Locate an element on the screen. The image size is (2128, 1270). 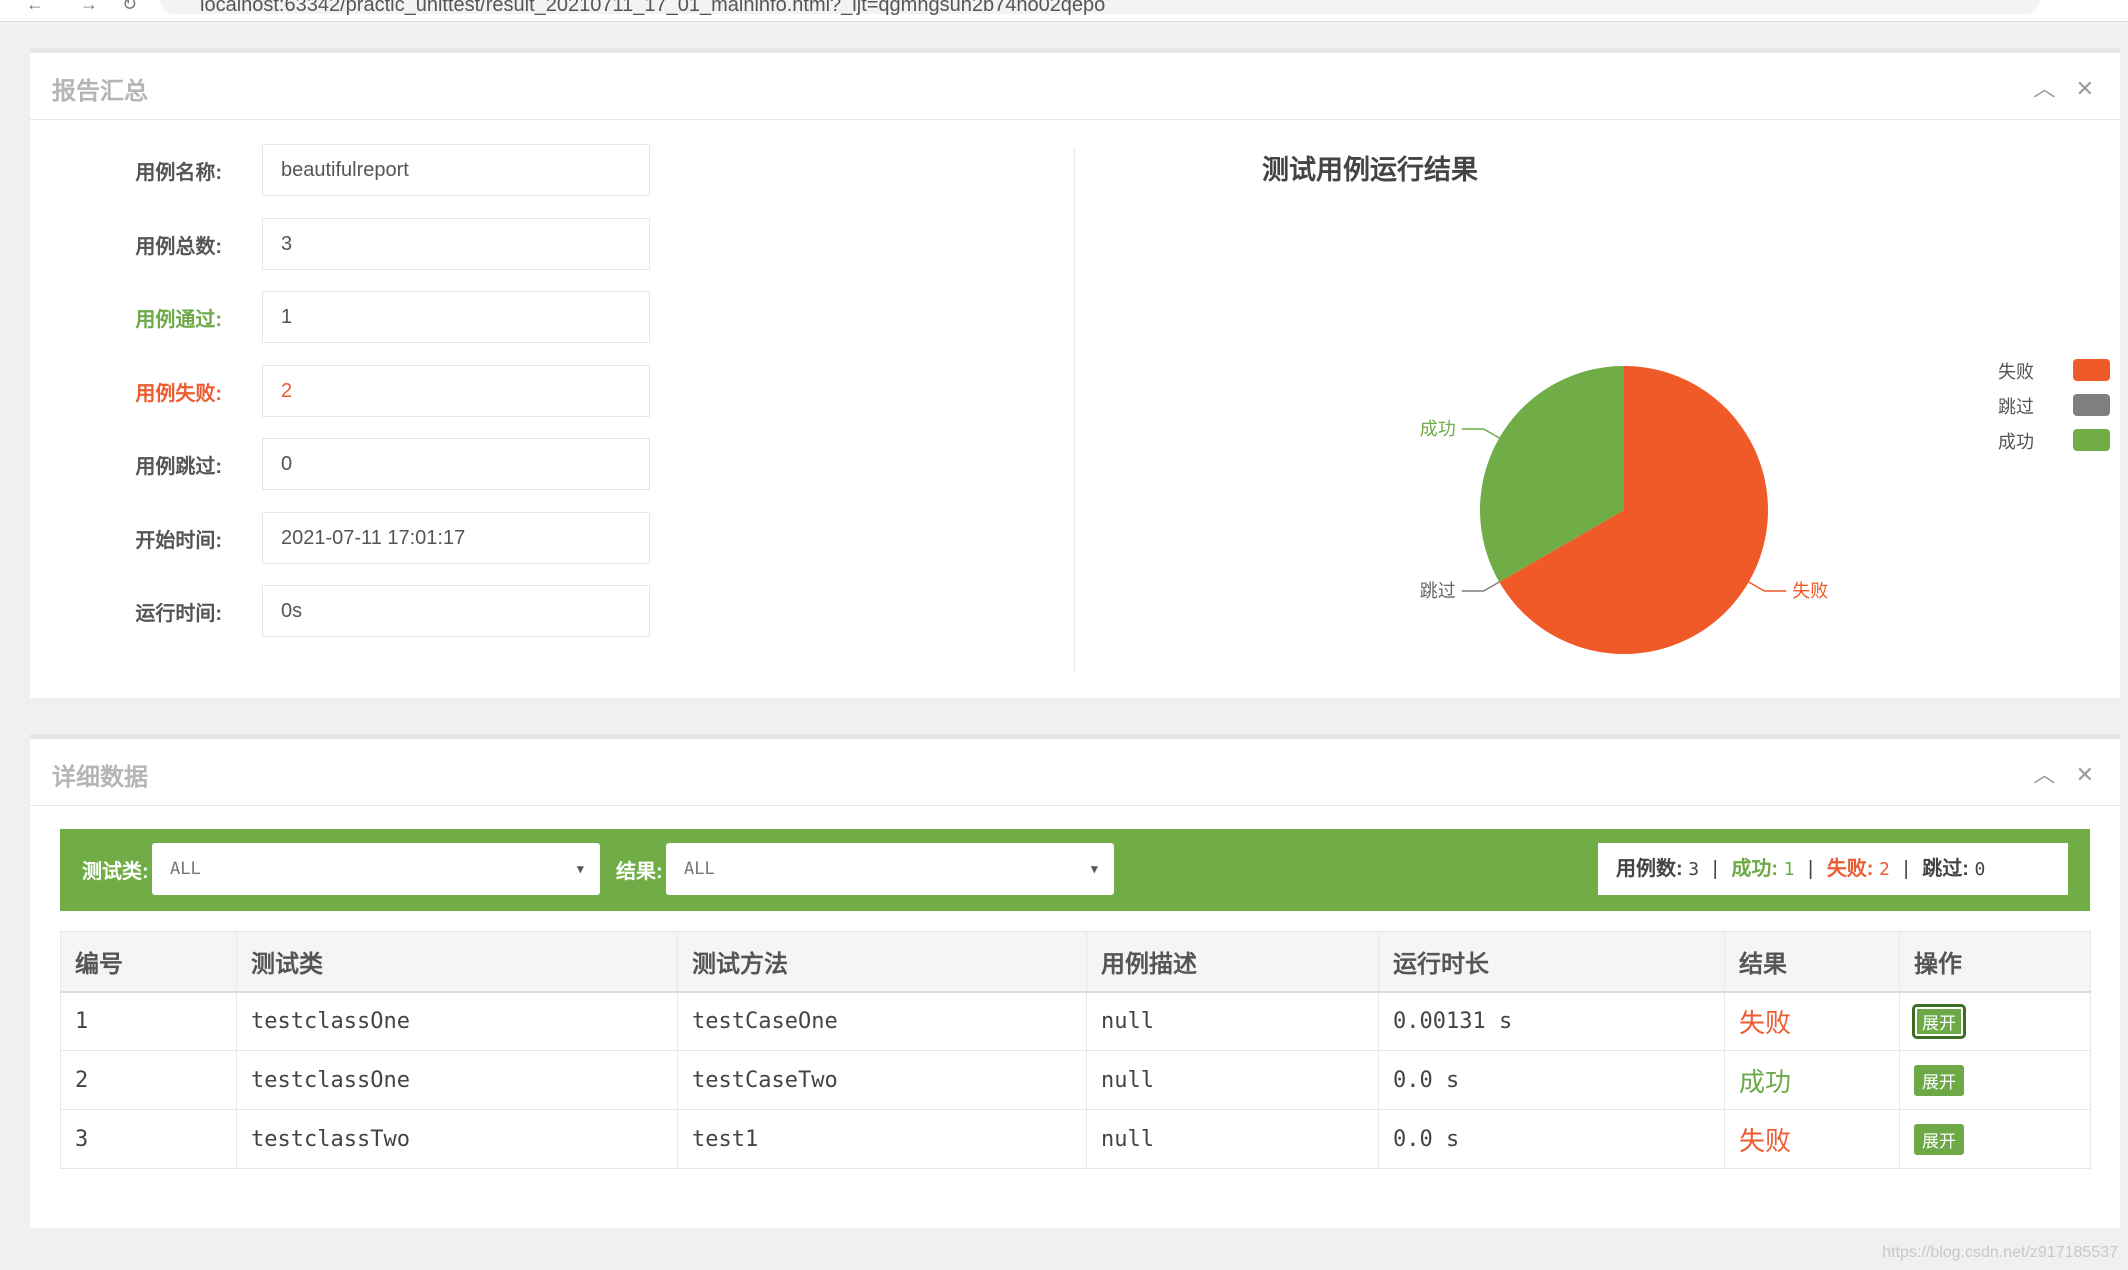
field-label: 用例跳过: is located at coordinates (178, 467).